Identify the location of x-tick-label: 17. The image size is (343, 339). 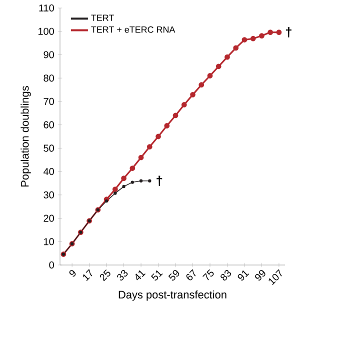
(87, 275).